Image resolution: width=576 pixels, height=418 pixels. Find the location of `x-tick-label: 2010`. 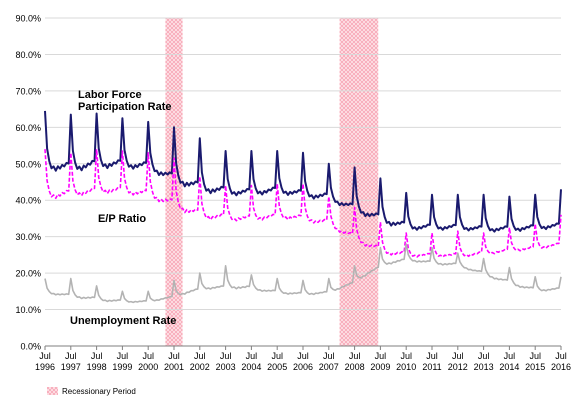

x-tick-label: 2010 is located at coordinates (406, 367).